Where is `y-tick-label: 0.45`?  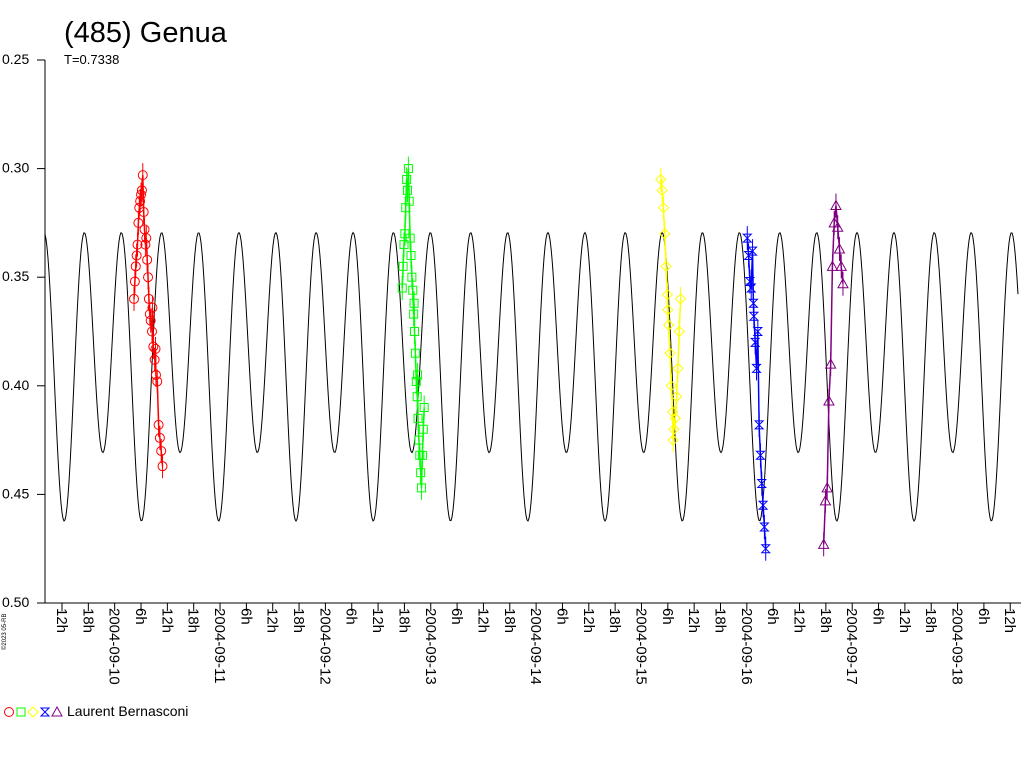 y-tick-label: 0.45 is located at coordinates (15, 493).